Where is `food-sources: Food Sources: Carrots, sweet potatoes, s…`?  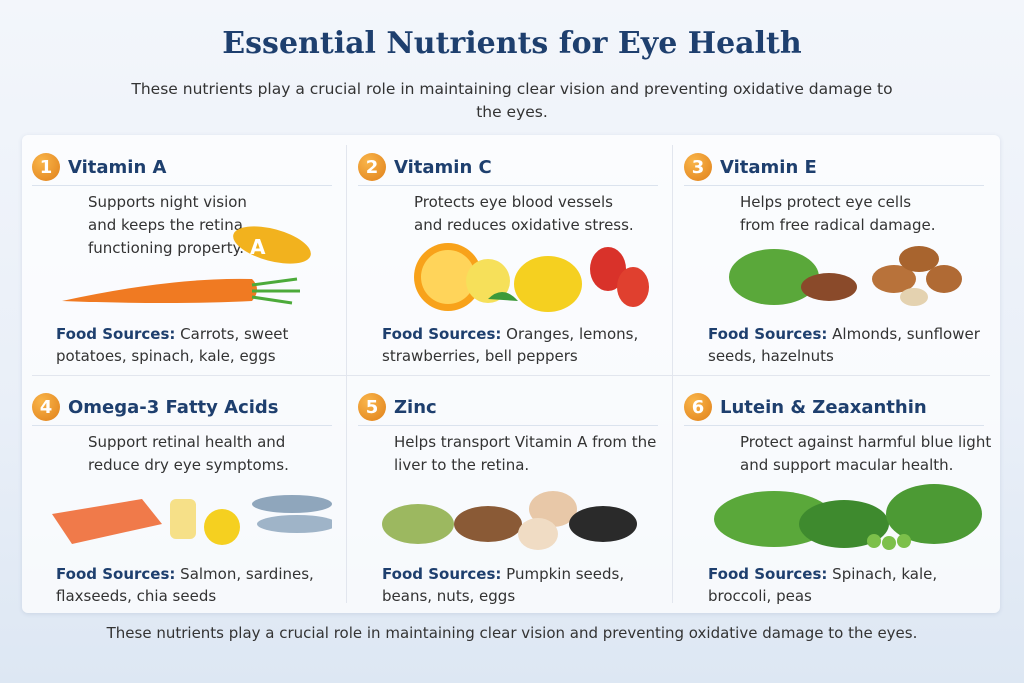 food-sources: Food Sources: Carrots, sweet potatoes, s… is located at coordinates (172, 345).